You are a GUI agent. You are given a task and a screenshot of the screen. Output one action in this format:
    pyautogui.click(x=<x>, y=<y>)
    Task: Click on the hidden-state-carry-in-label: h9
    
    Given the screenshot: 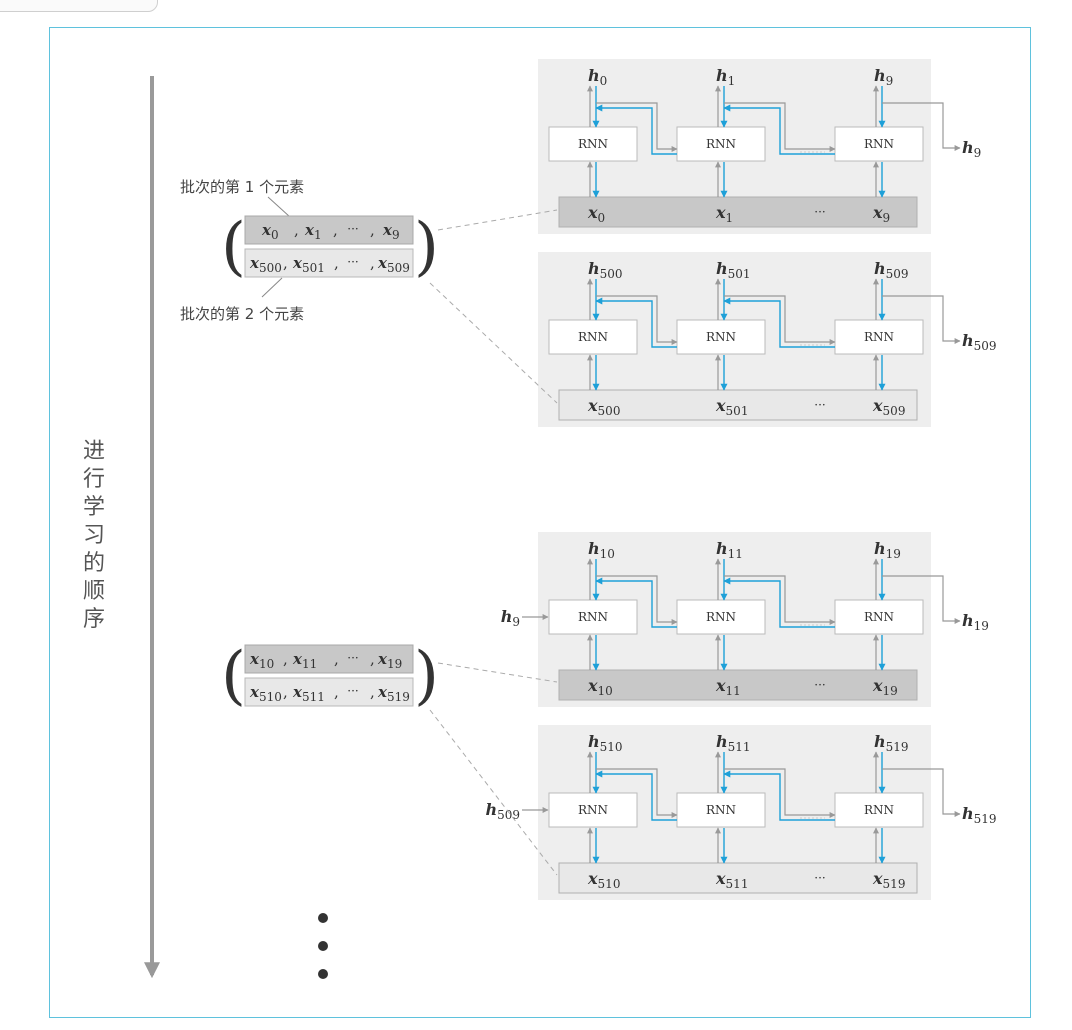 What is the action you would take?
    pyautogui.click(x=510, y=618)
    